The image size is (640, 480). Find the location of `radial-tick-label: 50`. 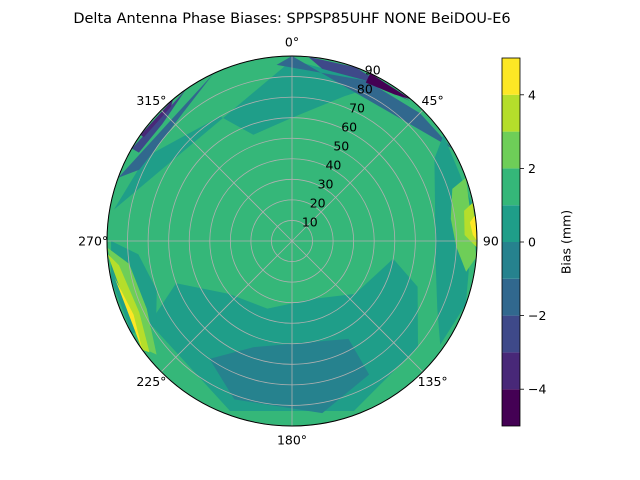

radial-tick-label: 50 is located at coordinates (341, 146).